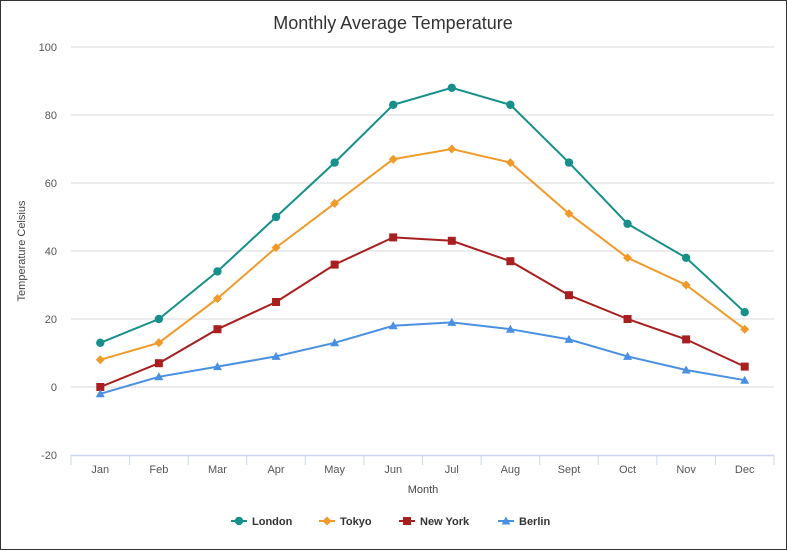 Image resolution: width=787 pixels, height=551 pixels. I want to click on x-tick-label: Sept, so click(569, 470).